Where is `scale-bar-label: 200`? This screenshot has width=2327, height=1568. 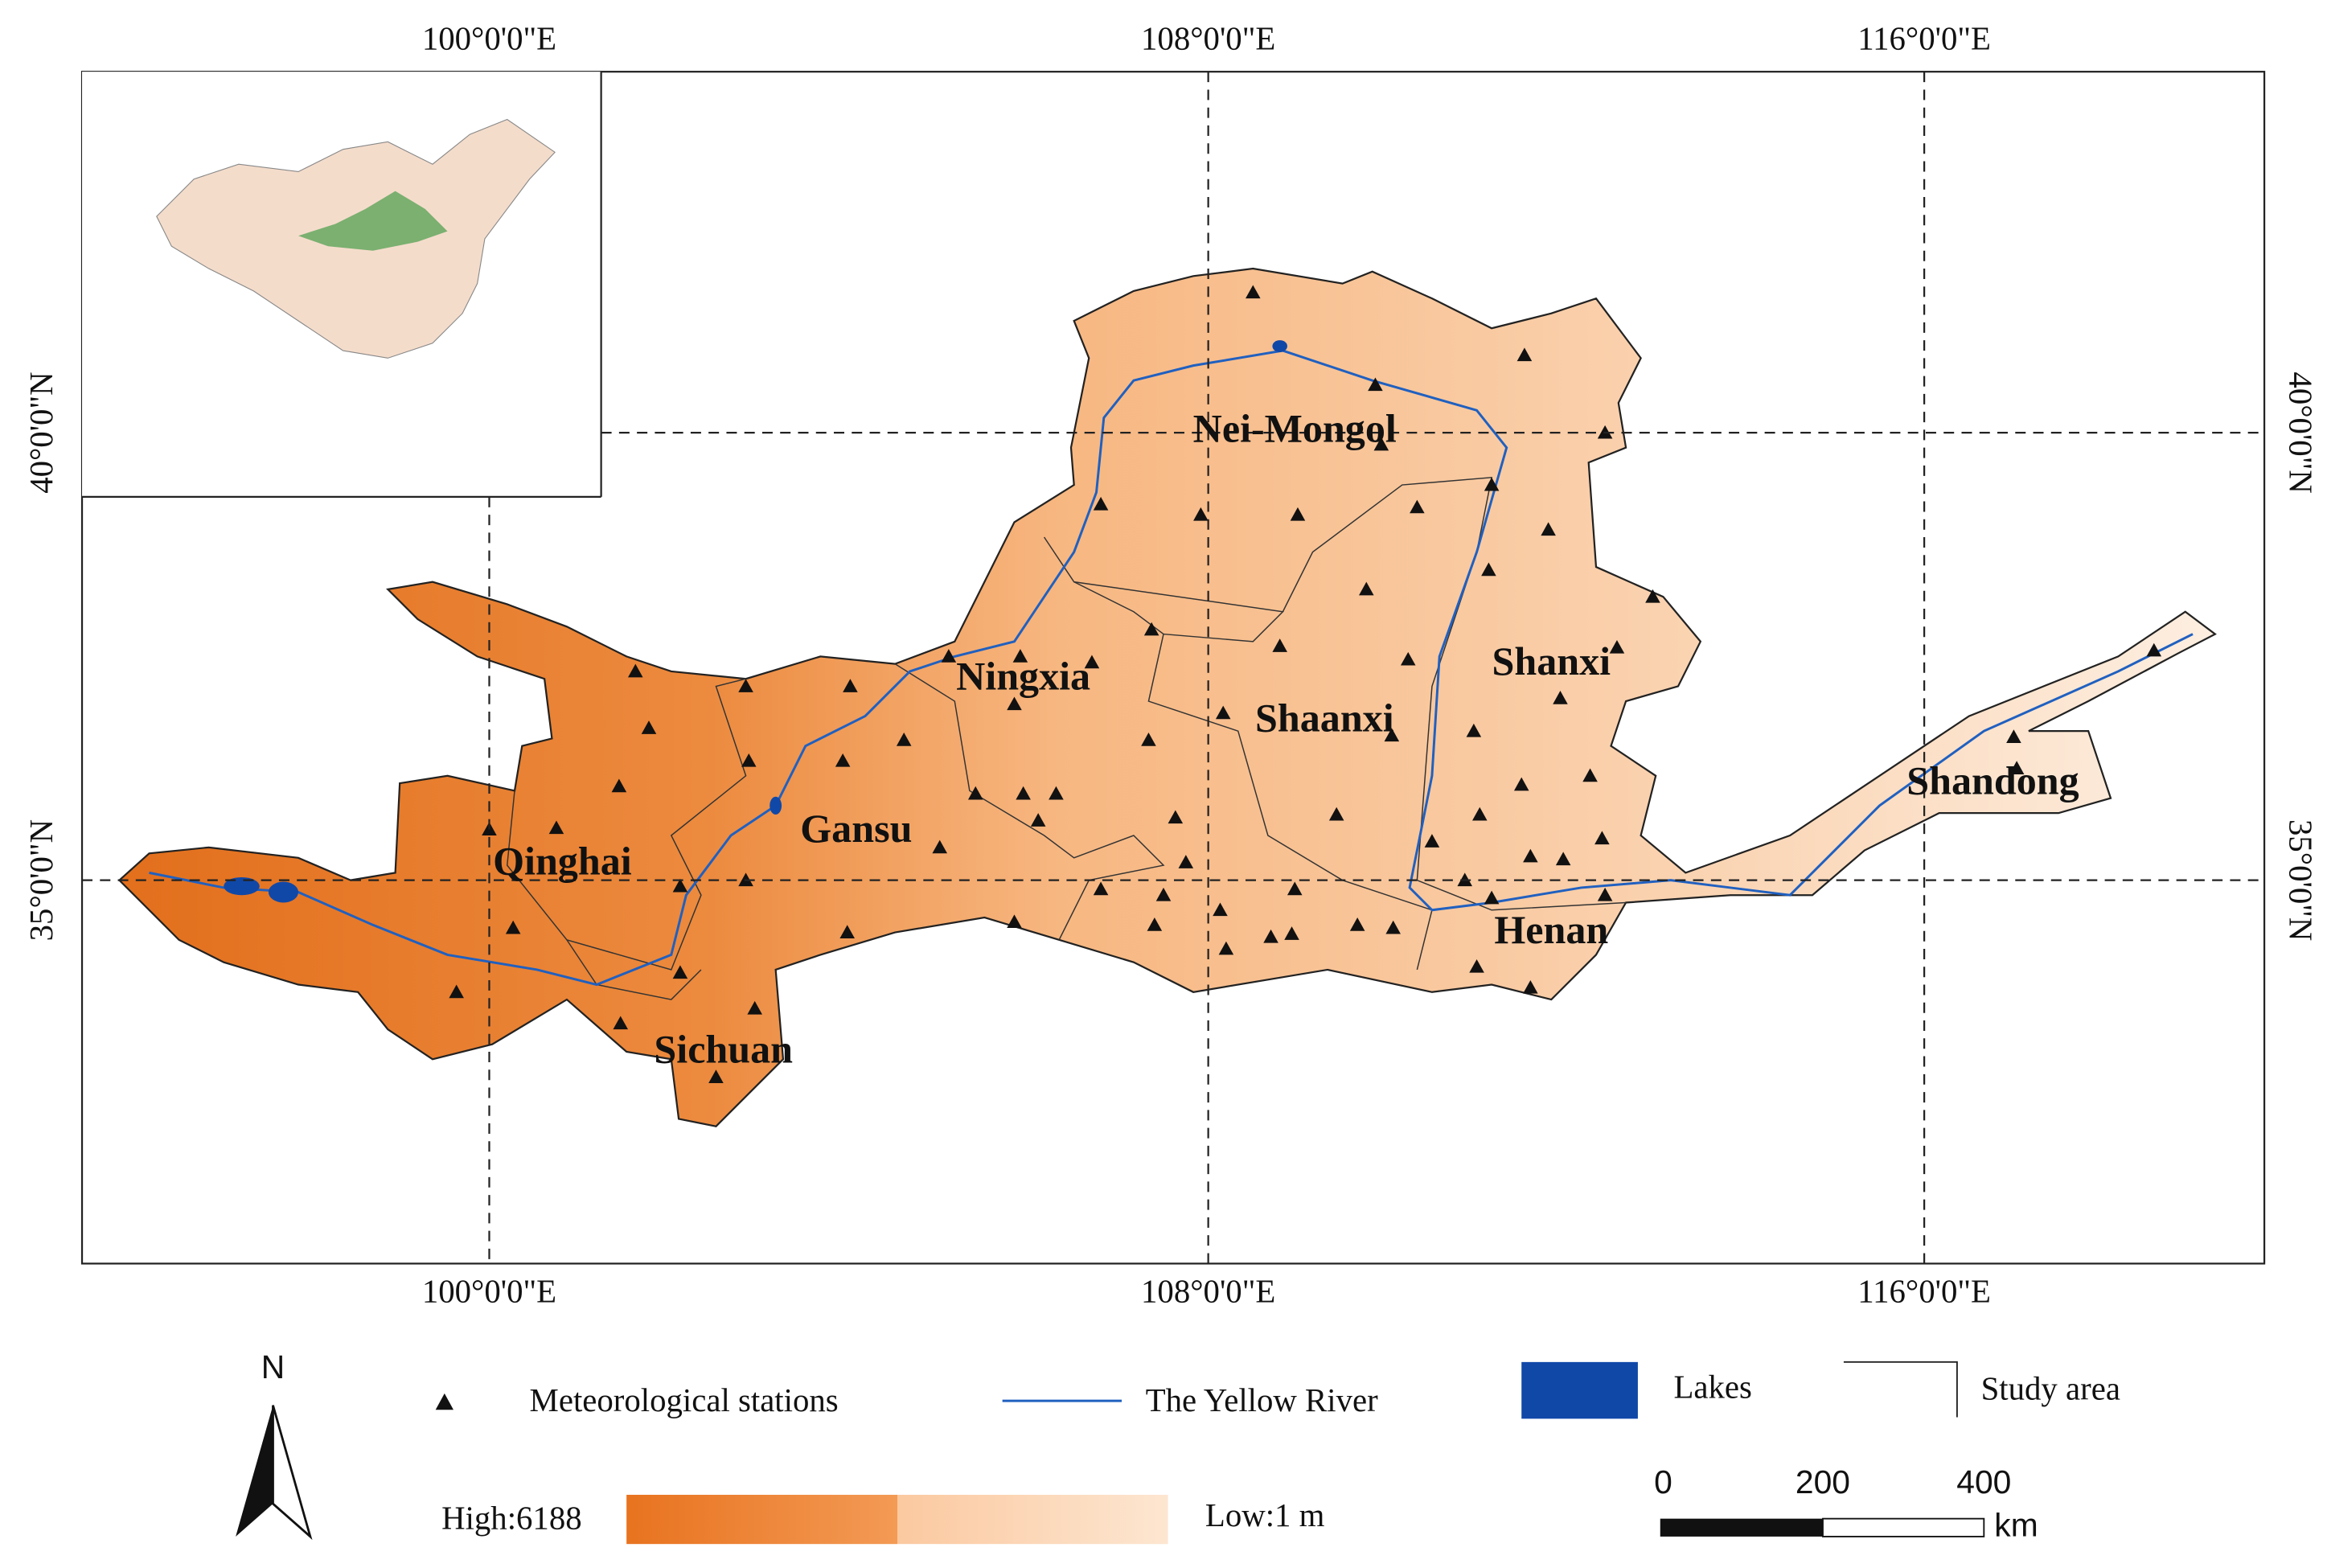
scale-bar-label: 200 is located at coordinates (1823, 1481).